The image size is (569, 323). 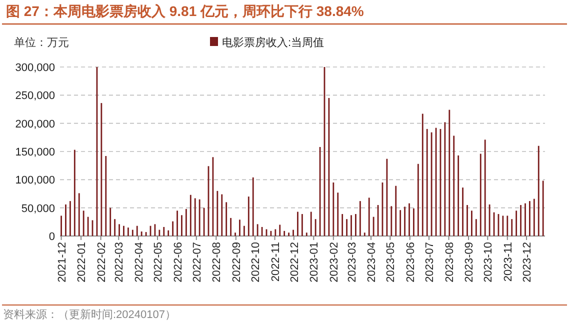 What do you see at coordinates (178, 262) in the screenshot?
I see `x-tick-label: 2022-06` at bounding box center [178, 262].